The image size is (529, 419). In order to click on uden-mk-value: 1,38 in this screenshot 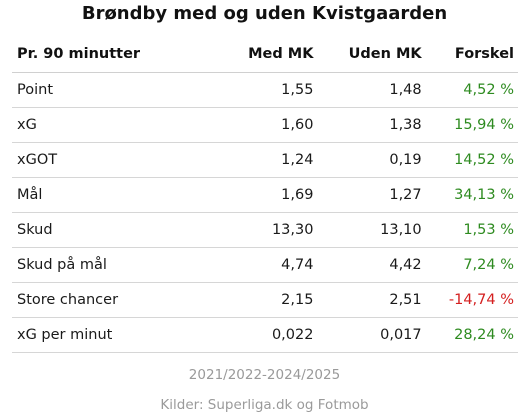, I will do `click(371, 125)`.